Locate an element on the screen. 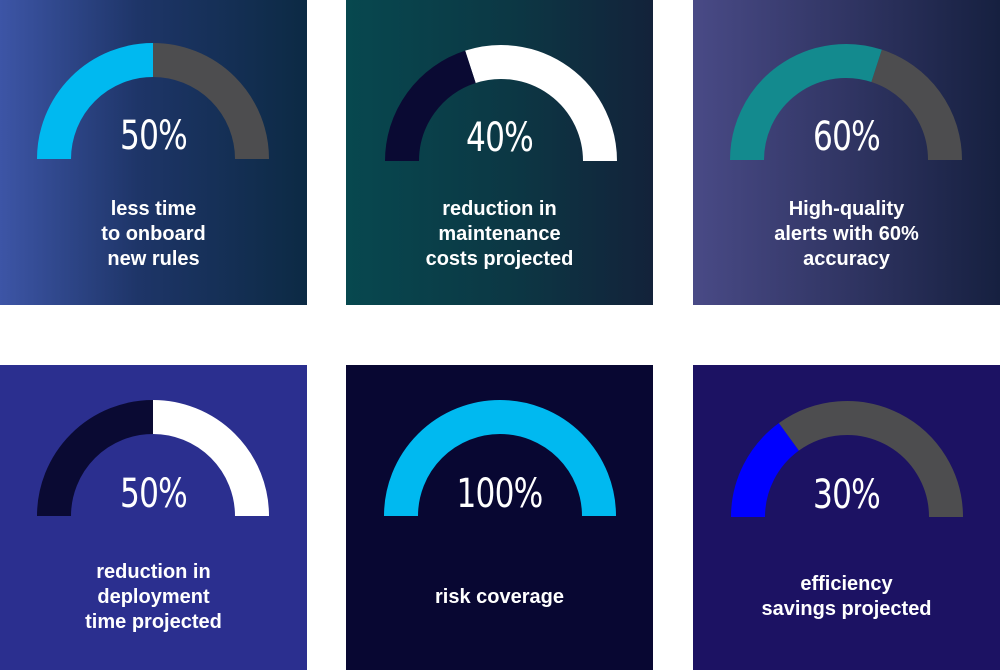  description-line: new rules is located at coordinates (153, 259).